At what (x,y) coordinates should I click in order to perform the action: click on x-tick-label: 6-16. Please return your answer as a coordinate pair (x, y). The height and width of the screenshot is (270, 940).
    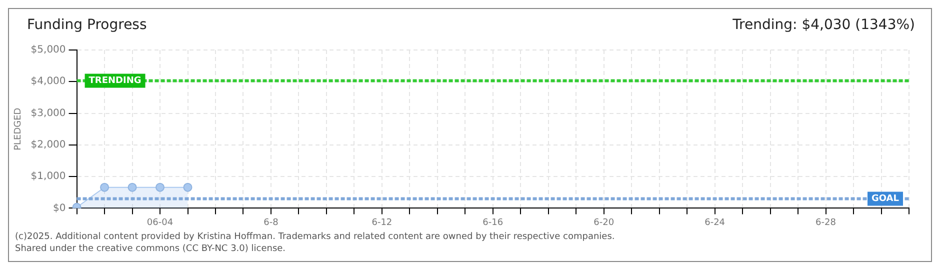
    Looking at the image, I should click on (493, 223).